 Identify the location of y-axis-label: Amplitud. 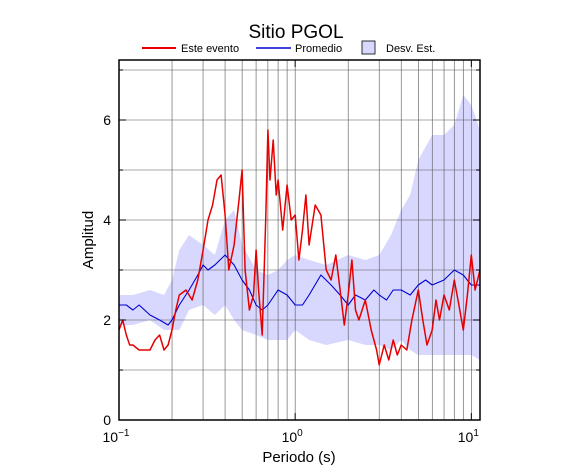
(88, 240).